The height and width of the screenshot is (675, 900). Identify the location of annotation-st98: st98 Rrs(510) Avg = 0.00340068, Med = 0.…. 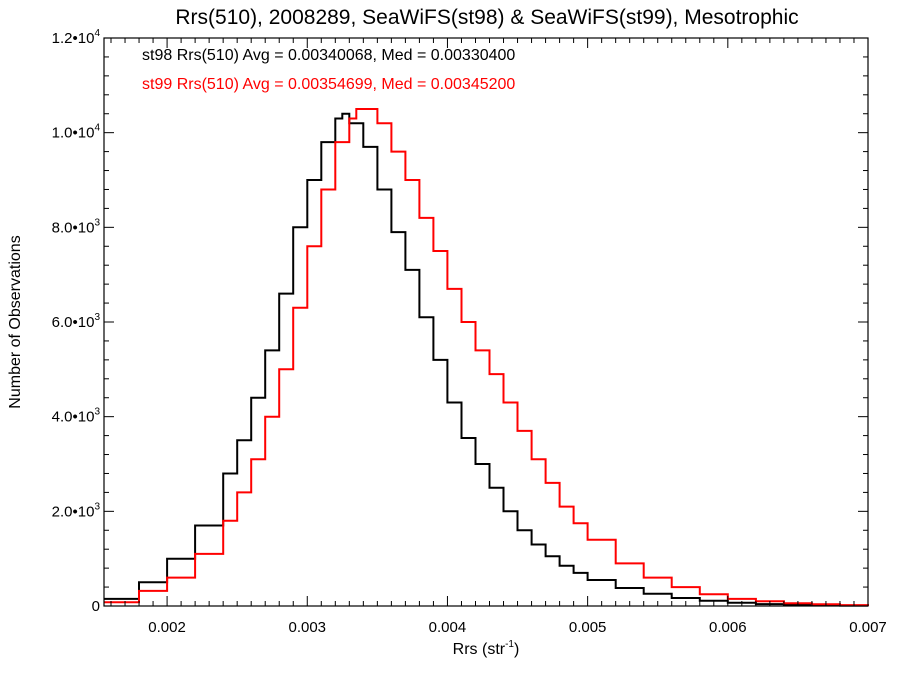
(328, 55).